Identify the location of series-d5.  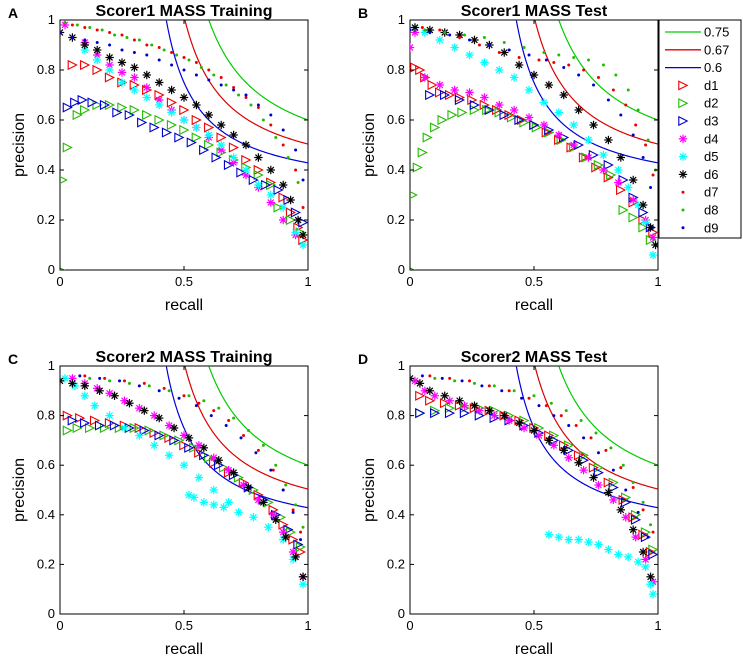
(194, 147).